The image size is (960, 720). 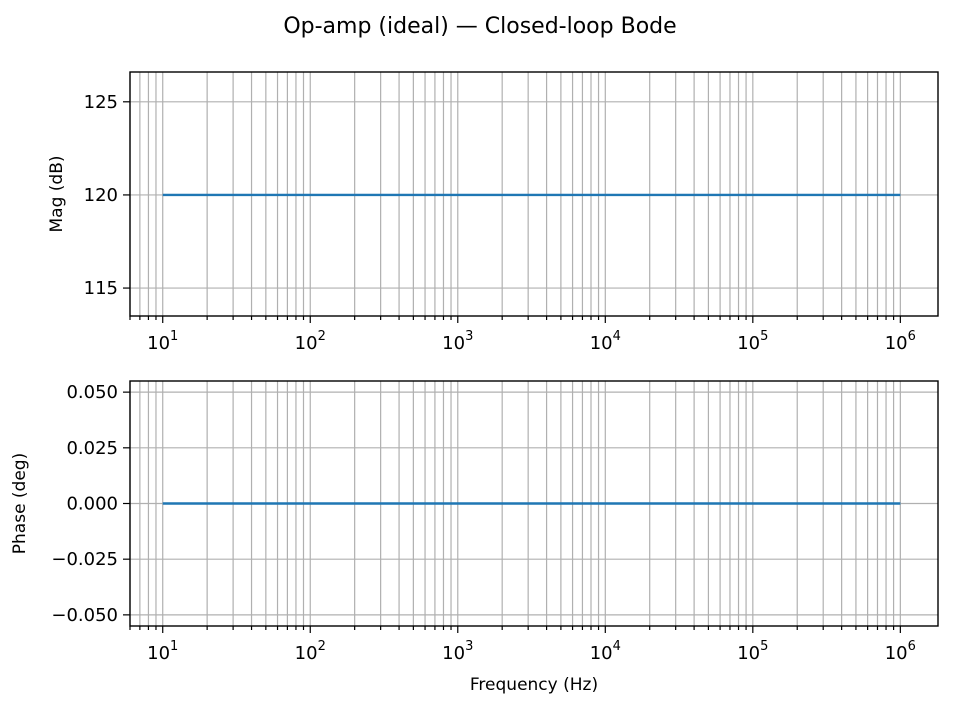 What do you see at coordinates (534, 685) in the screenshot?
I see `phase-xlabel: Frequency (Hz)` at bounding box center [534, 685].